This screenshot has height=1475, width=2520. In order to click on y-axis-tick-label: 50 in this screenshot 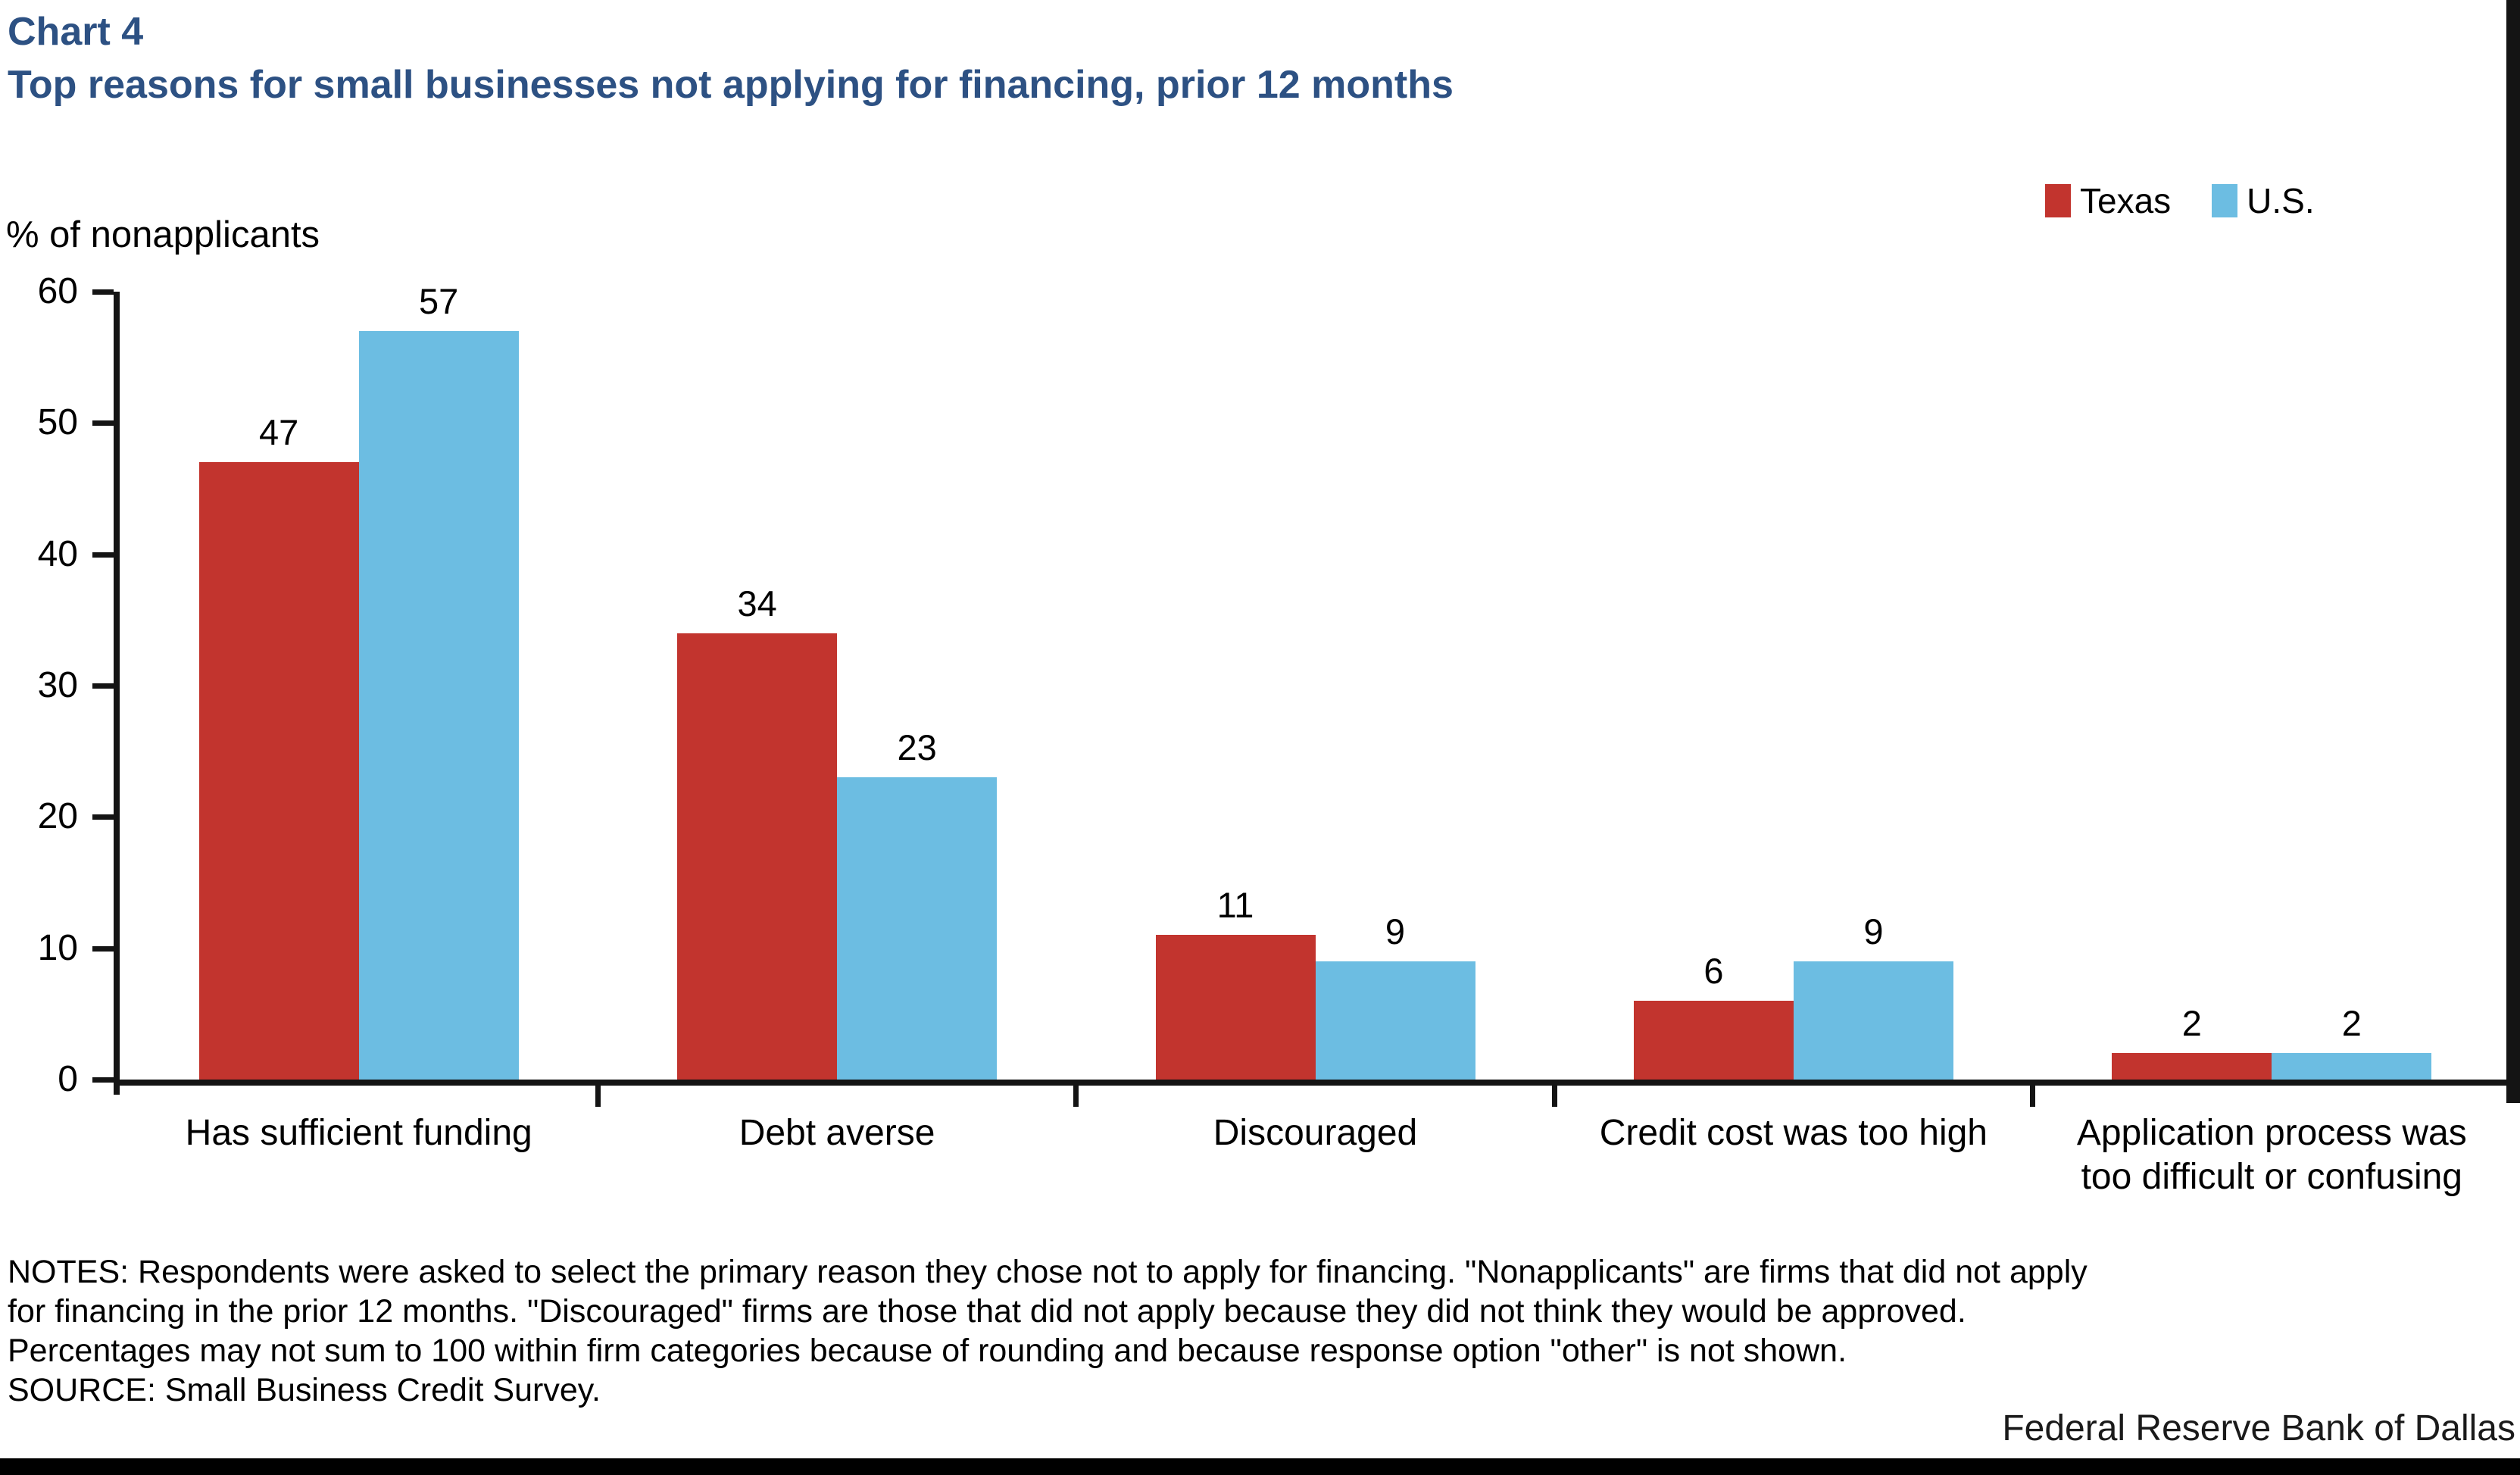, I will do `click(57, 423)`.